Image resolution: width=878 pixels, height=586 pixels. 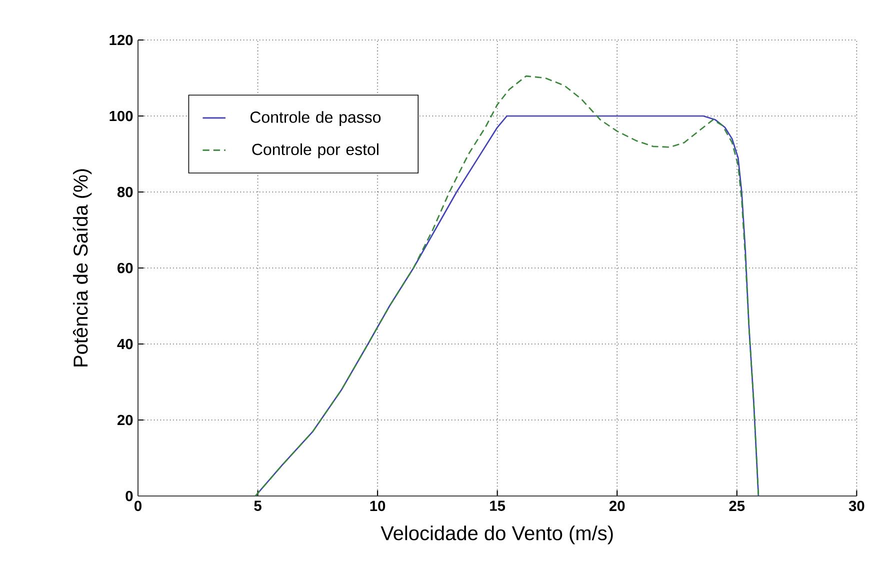 What do you see at coordinates (378, 506) in the screenshot?
I see `x-tick-label: 10` at bounding box center [378, 506].